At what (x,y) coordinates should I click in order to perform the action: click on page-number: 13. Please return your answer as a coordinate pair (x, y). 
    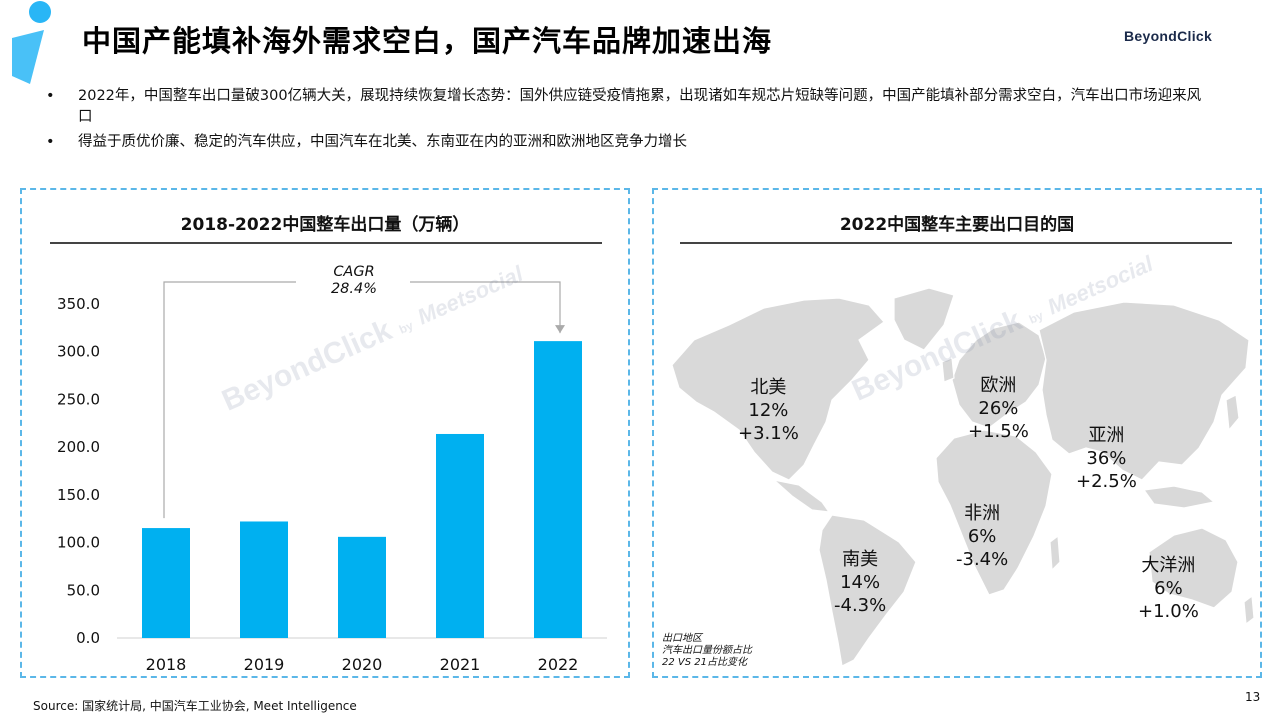
    Looking at the image, I should click on (1253, 697).